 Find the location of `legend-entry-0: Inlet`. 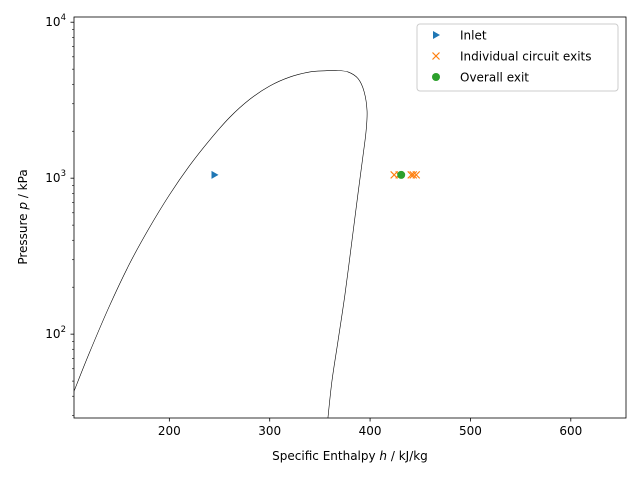

legend-entry-0: Inlet is located at coordinates (473, 36).